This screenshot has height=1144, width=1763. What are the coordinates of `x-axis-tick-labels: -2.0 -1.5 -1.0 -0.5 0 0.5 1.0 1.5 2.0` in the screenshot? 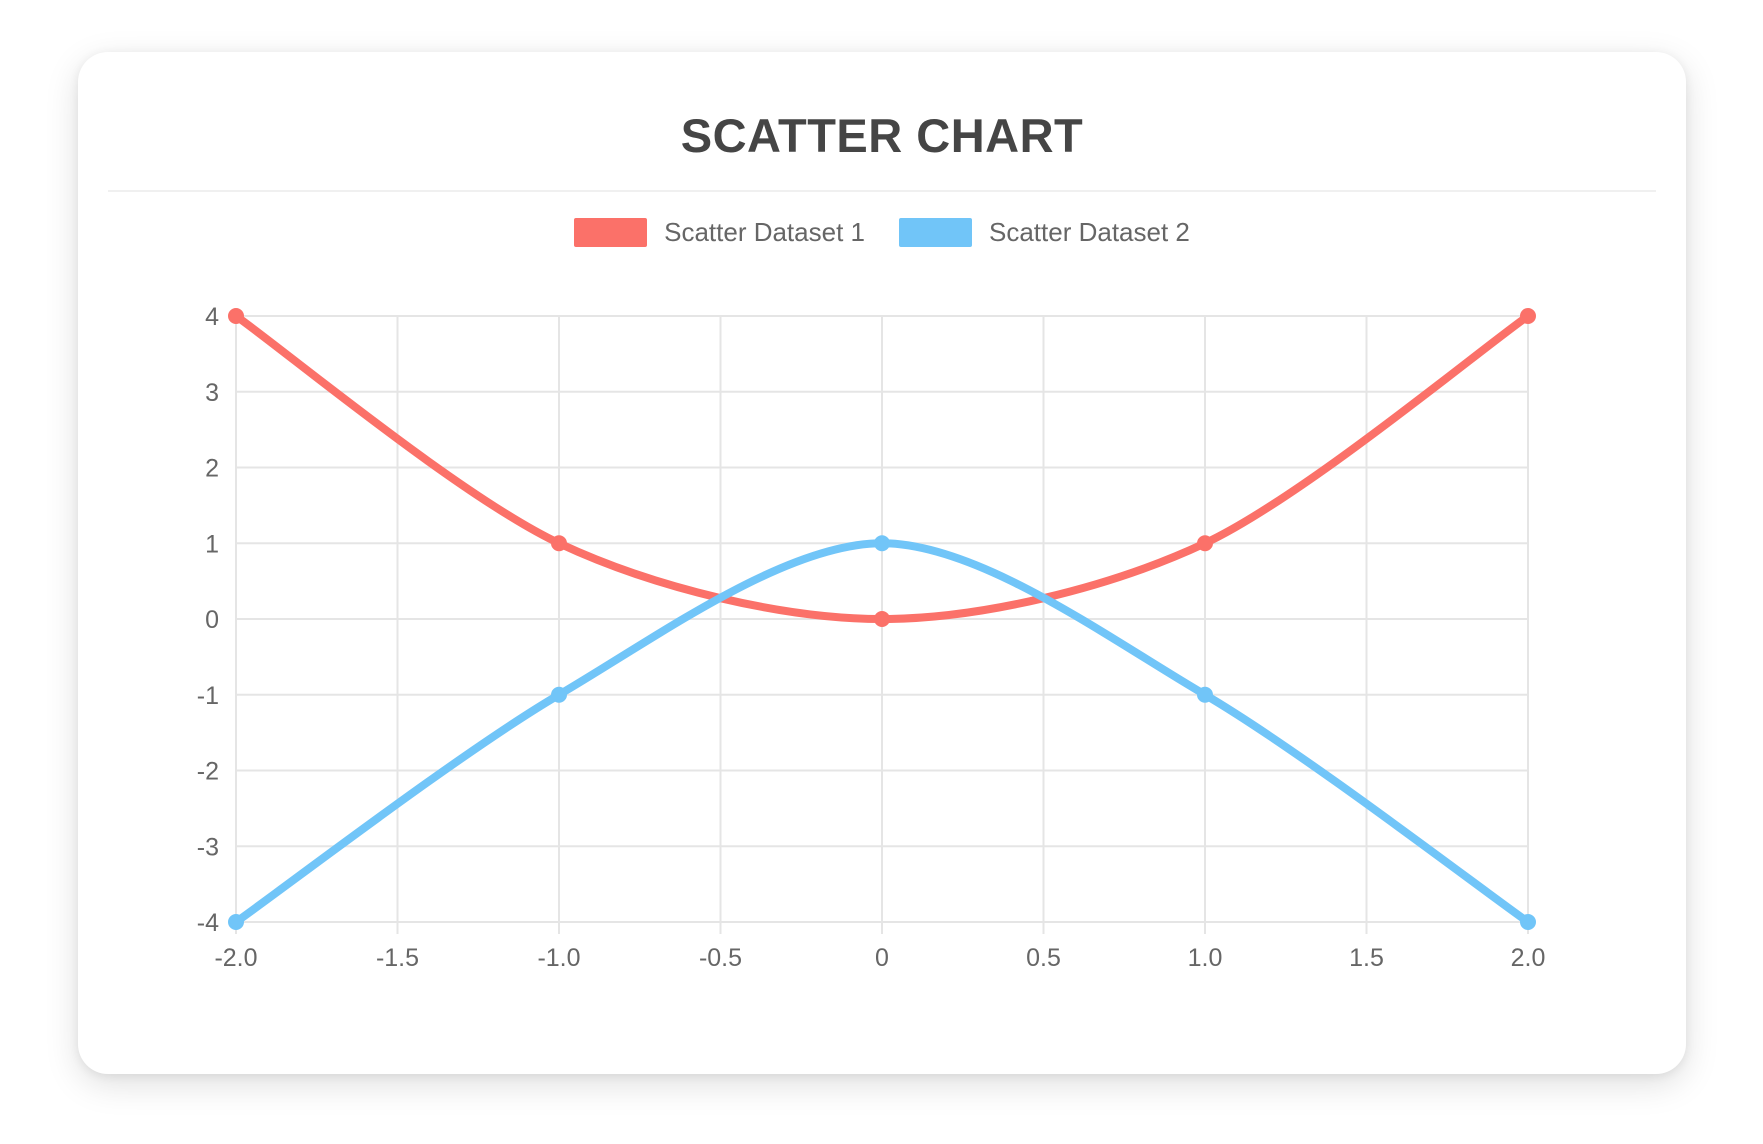 It's located at (879, 958).